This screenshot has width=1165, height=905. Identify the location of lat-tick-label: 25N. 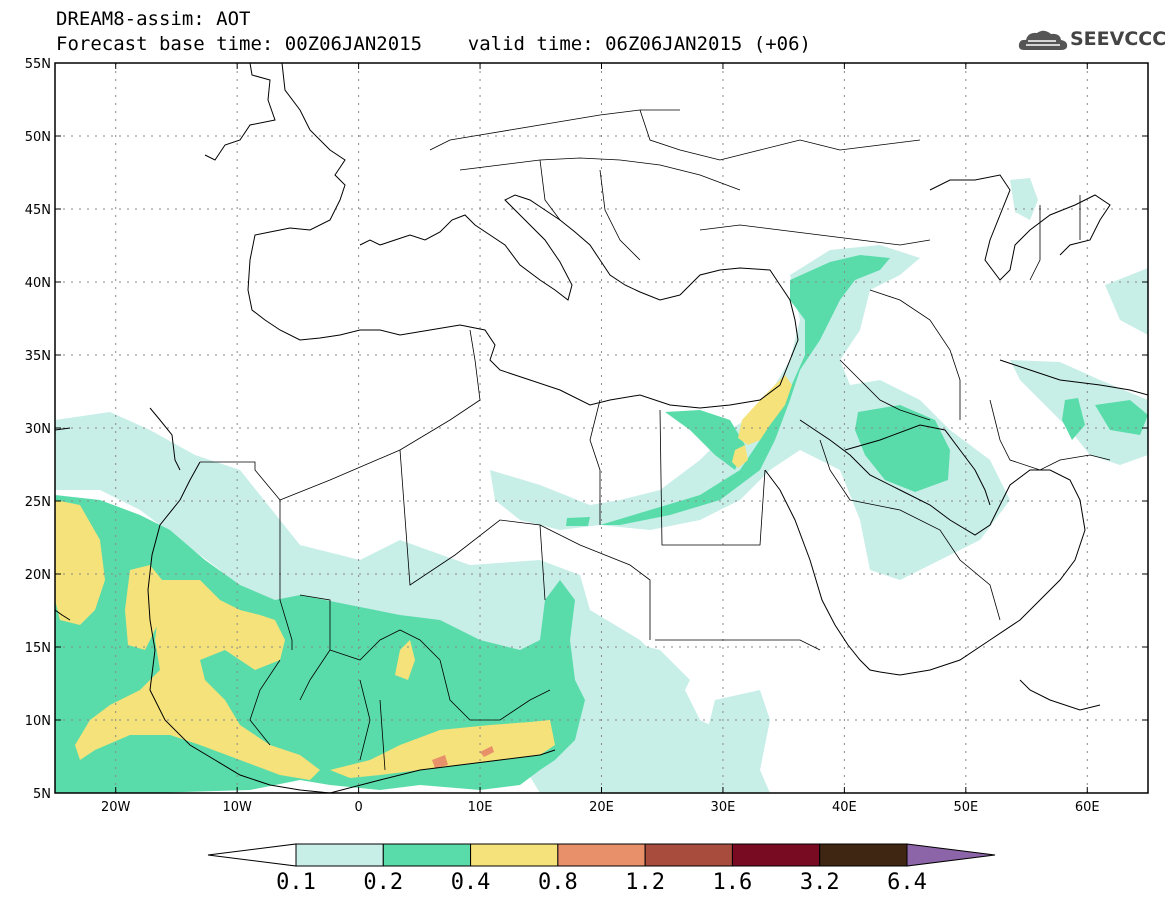
(38, 502).